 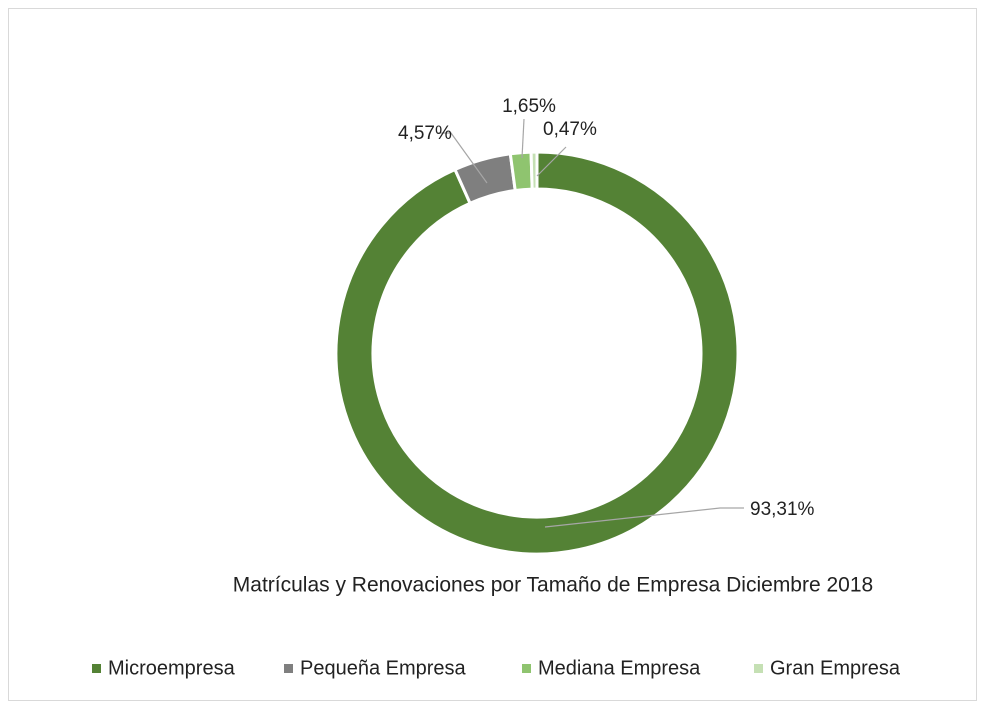 I want to click on legend-label: Microempresa, so click(x=172, y=668).